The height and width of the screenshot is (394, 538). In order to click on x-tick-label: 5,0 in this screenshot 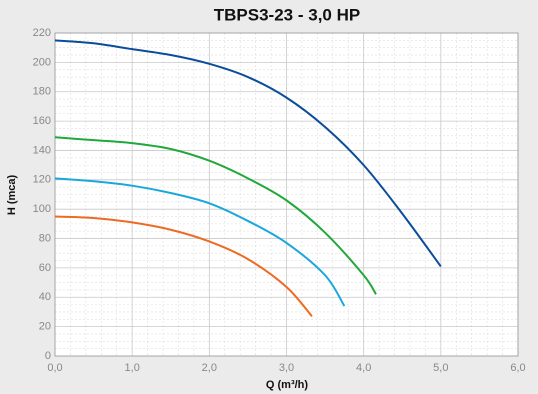, I will do `click(440, 368)`.